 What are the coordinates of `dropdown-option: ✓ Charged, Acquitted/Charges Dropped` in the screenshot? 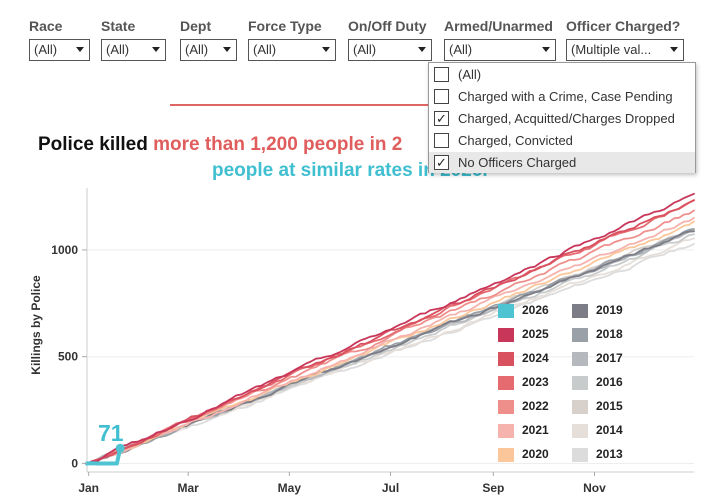 It's located at (562, 118).